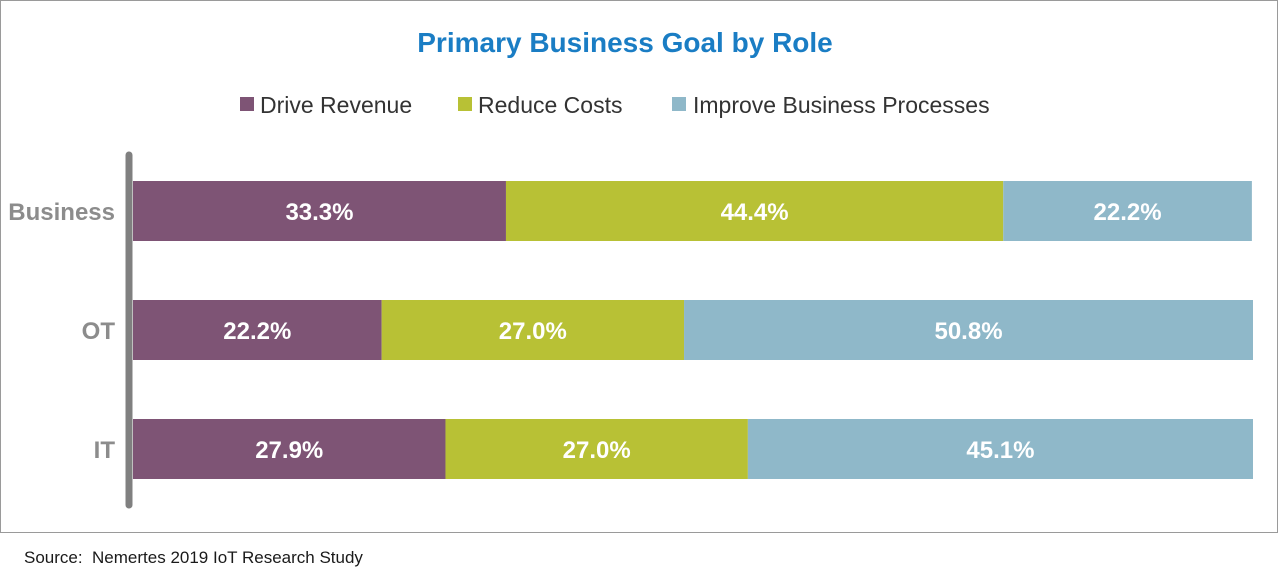 The width and height of the screenshot is (1280, 574). Describe the element at coordinates (61, 212) in the screenshot. I see `category-label: Business` at that location.